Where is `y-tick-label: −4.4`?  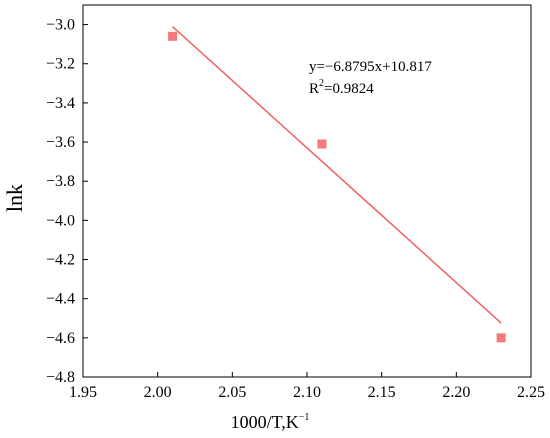 y-tick-label: −4.4 is located at coordinates (60, 299).